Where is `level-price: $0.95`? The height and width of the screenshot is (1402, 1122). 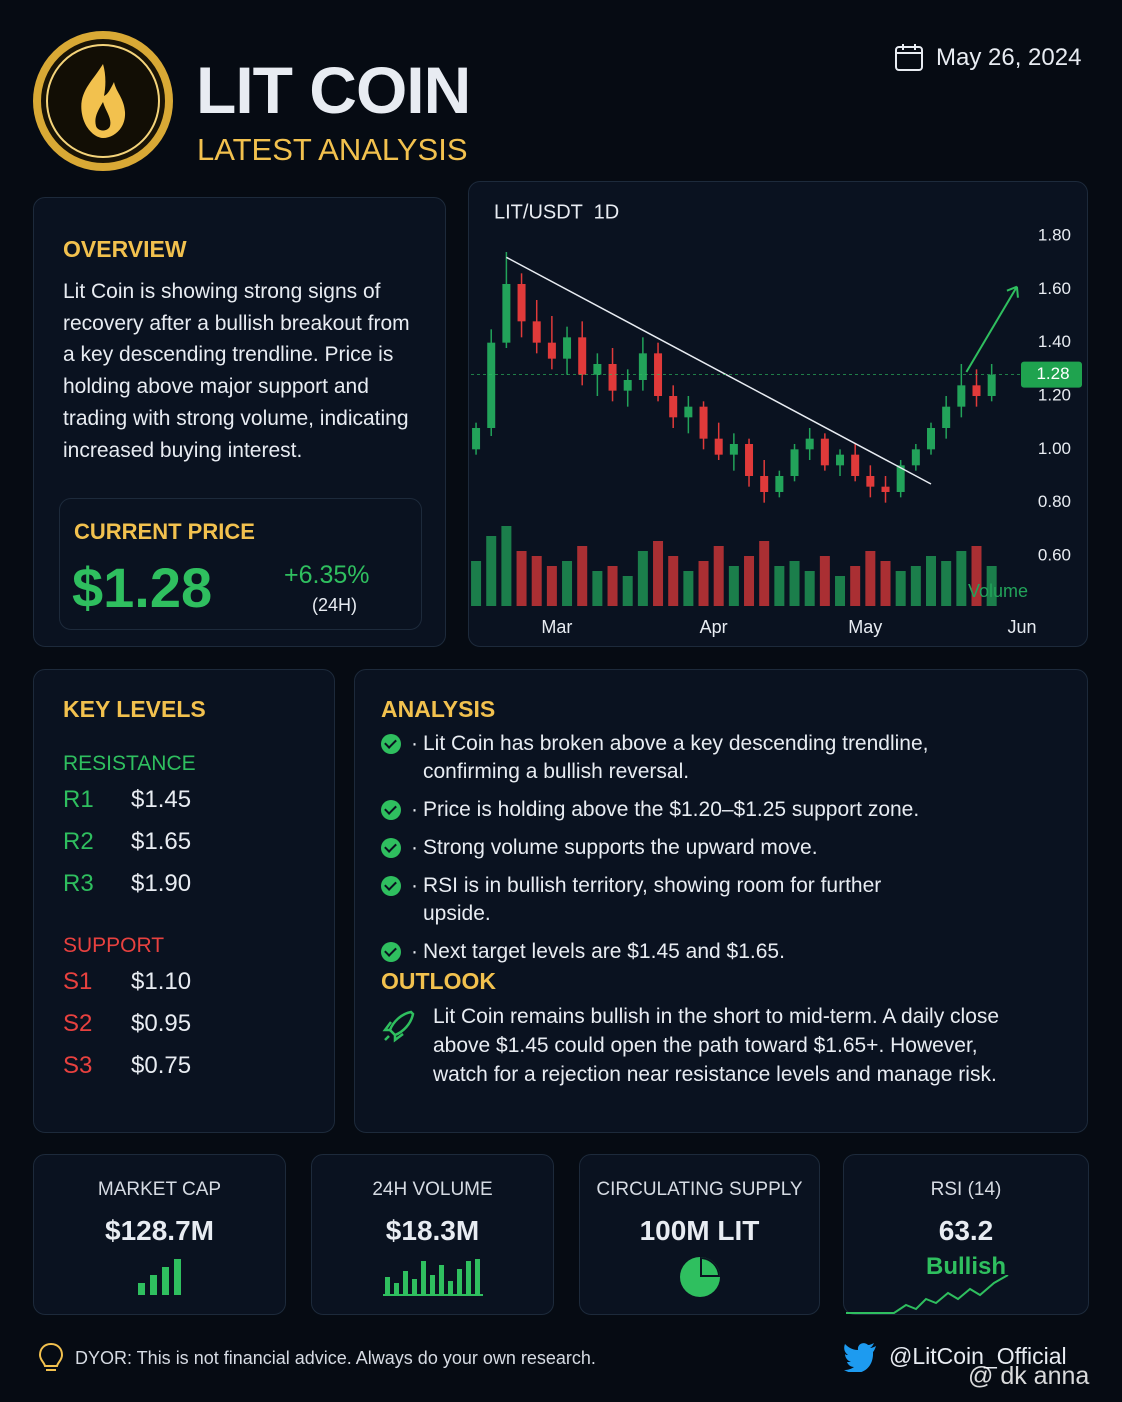 level-price: $0.95 is located at coordinates (161, 1023).